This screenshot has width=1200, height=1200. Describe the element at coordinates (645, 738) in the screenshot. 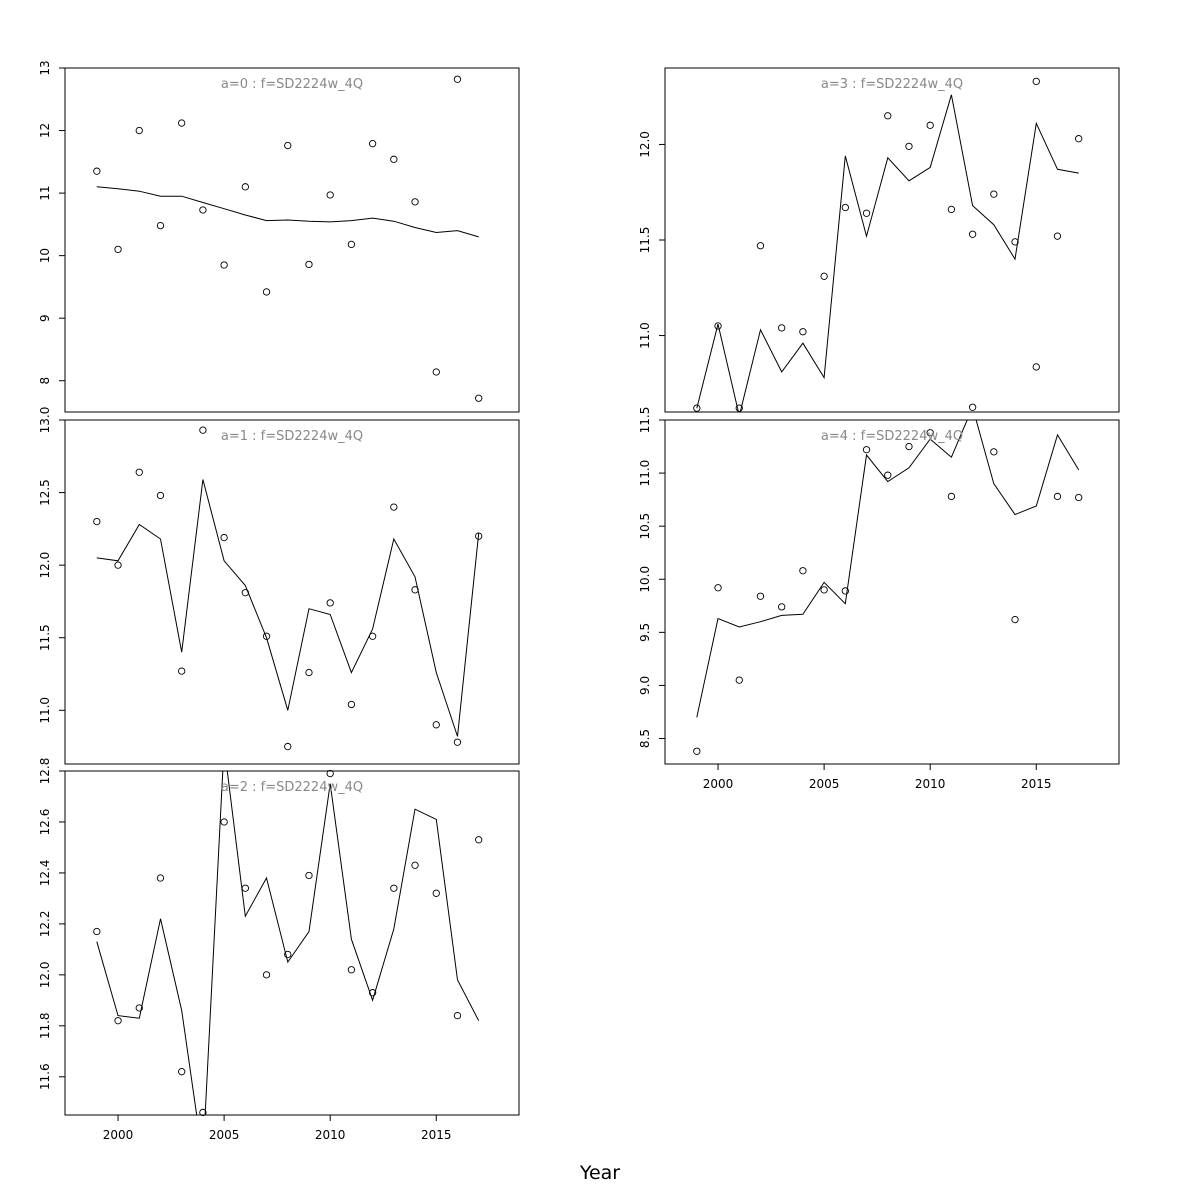

I see `y-tick-label: 8.5` at that location.